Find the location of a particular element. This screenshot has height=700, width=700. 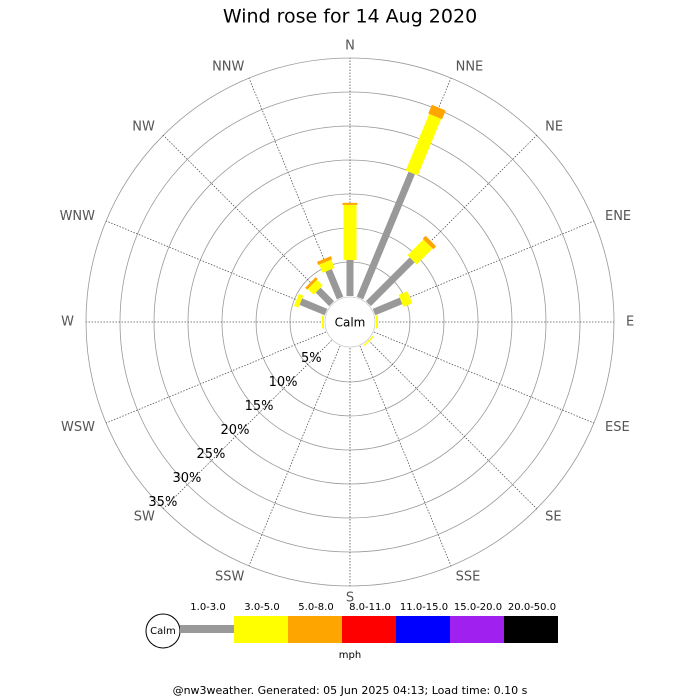

calm-label: Calm is located at coordinates (350, 323).